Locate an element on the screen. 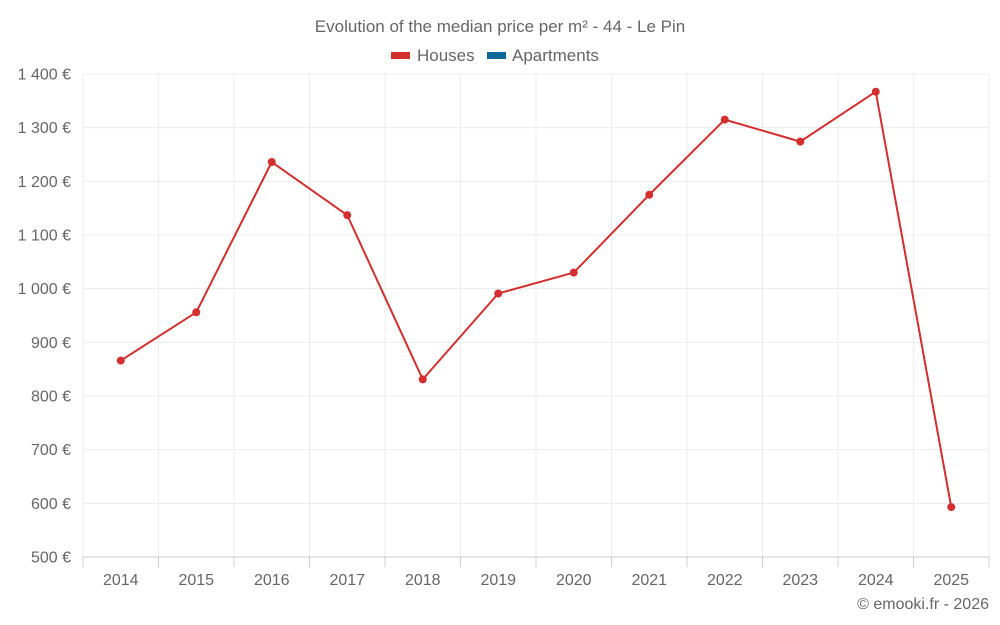 The height and width of the screenshot is (625, 1000). y-tick-label: 1 200 € is located at coordinates (44, 182).